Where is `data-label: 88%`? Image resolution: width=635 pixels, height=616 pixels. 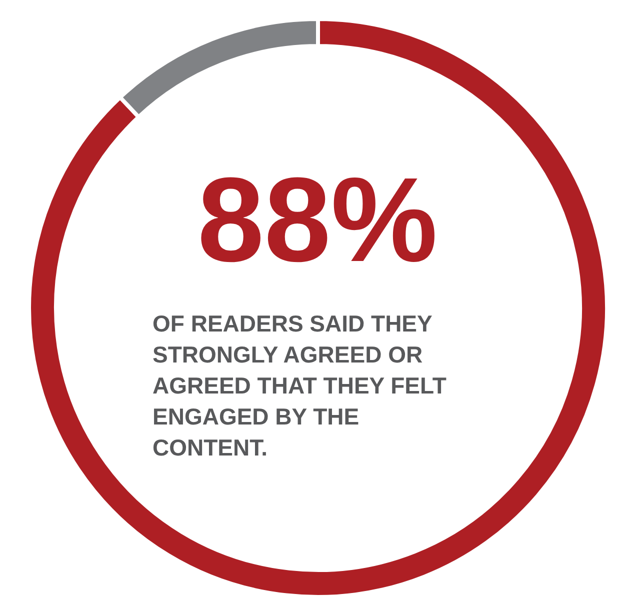 data-label: 88% is located at coordinates (317, 220).